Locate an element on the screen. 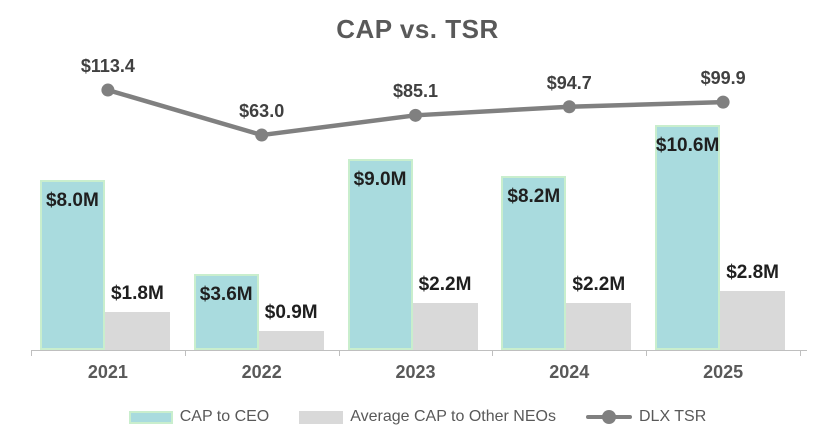 The image size is (835, 443). x-axis-label: 2023 is located at coordinates (415, 372).